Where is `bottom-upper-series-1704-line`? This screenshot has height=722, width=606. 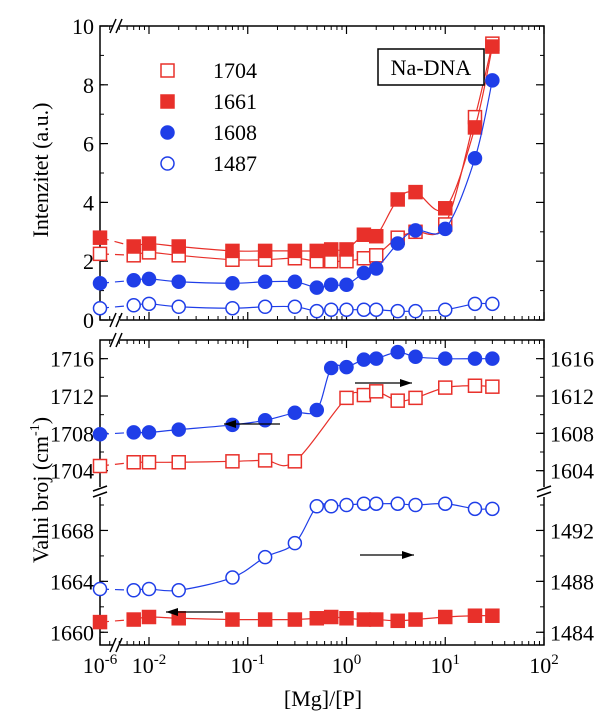 bottom-upper-series-1704-line is located at coordinates (313, 426).